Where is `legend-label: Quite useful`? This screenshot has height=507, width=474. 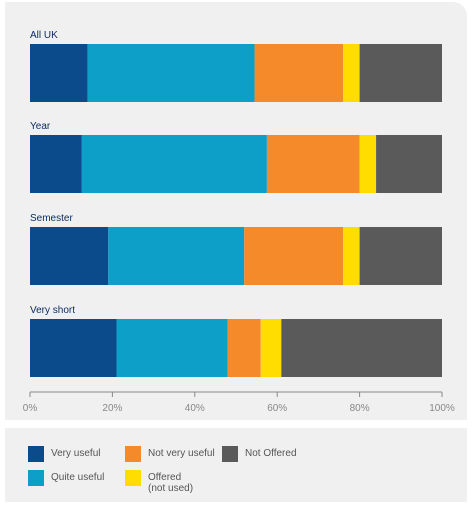
legend-label: Quite useful is located at coordinates (78, 477).